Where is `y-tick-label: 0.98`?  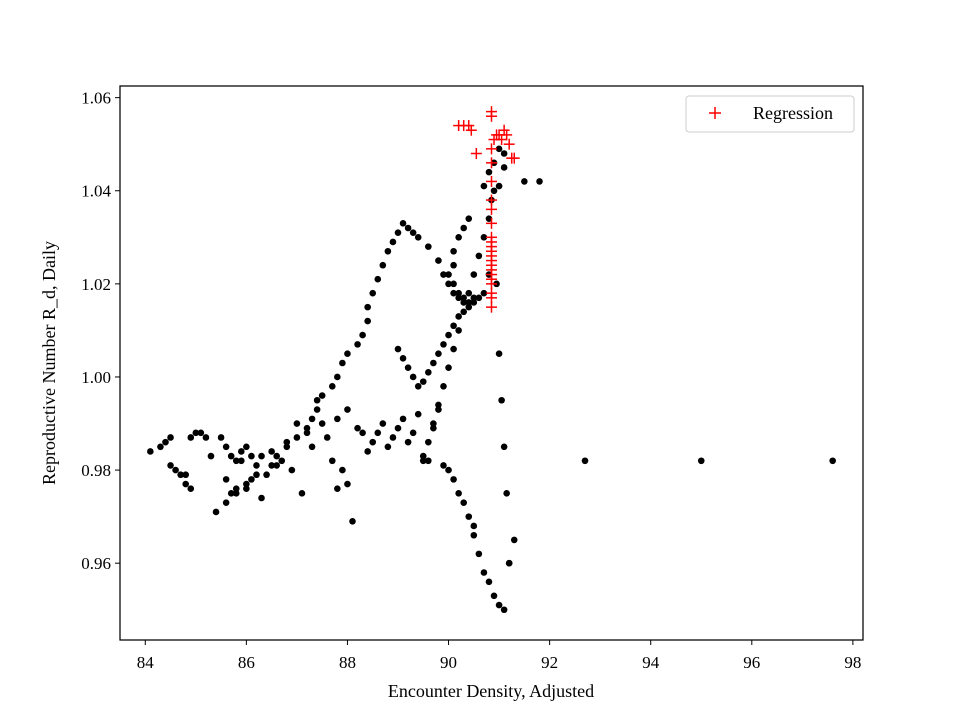 y-tick-label: 0.98 is located at coordinates (96, 470).